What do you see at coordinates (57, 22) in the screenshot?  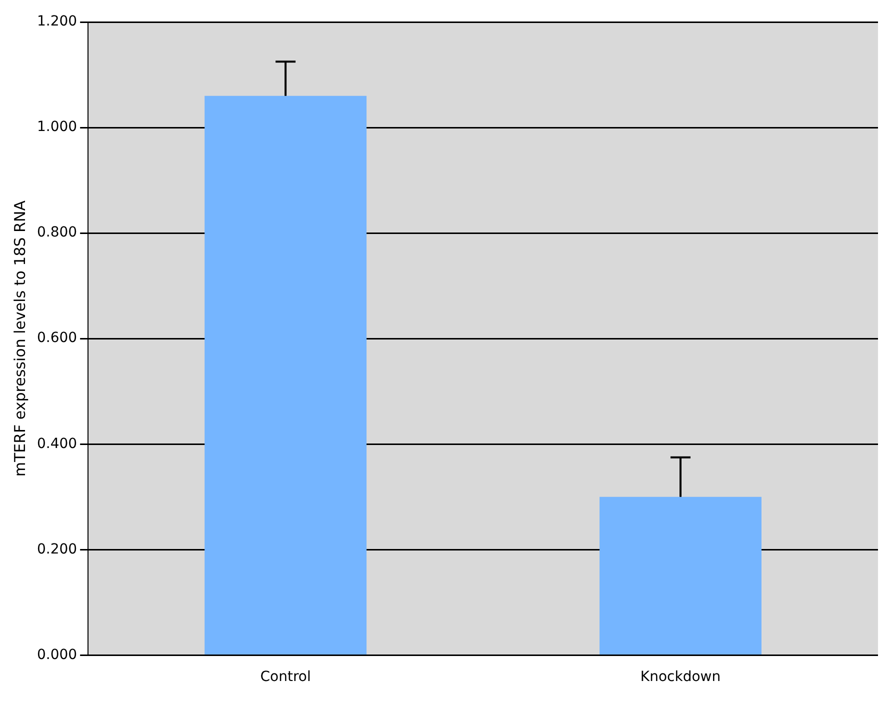 I see `y-tick-label: 1.200` at bounding box center [57, 22].